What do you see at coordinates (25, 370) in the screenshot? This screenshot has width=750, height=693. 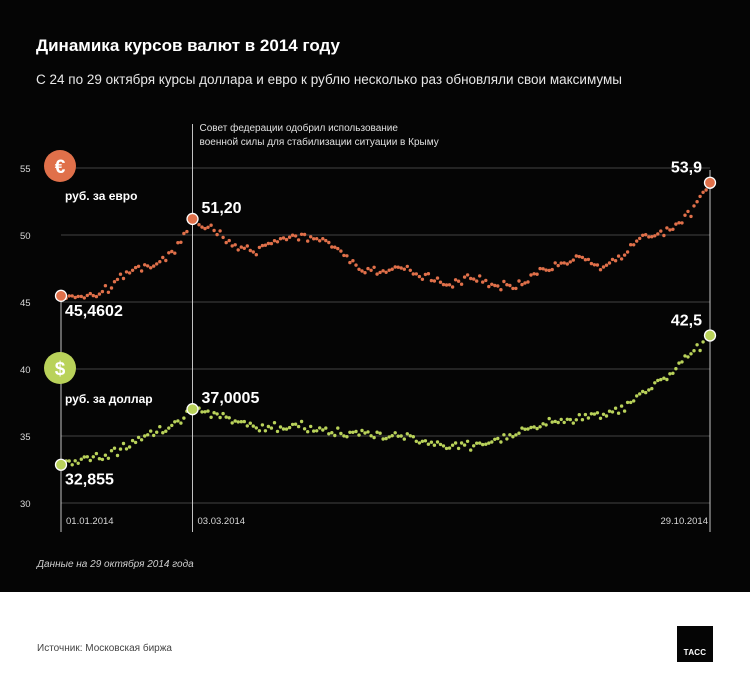 I see `y-tick-label: 40` at bounding box center [25, 370].